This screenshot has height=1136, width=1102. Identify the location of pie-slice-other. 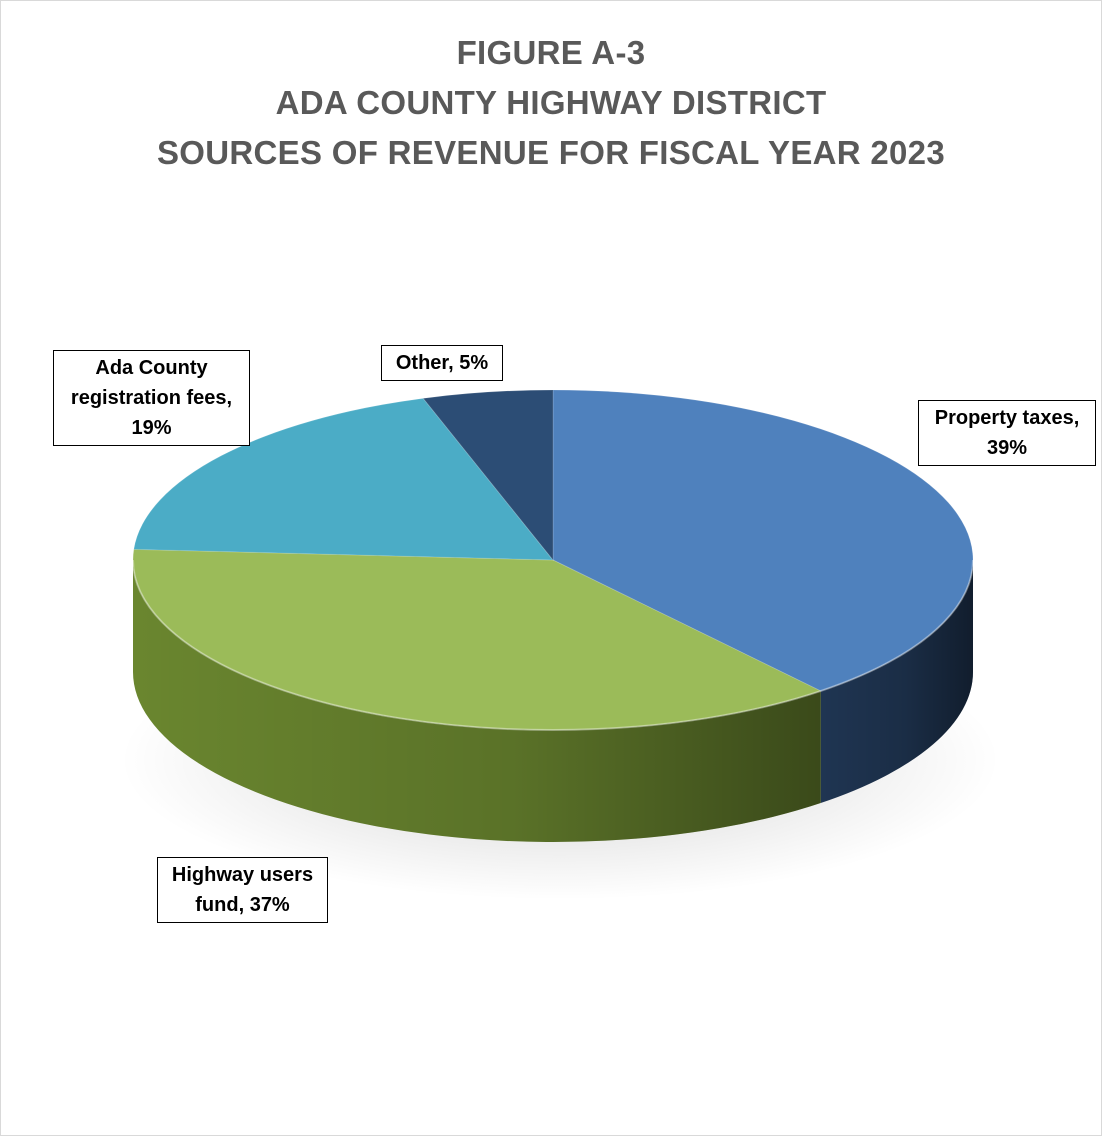
(488, 475).